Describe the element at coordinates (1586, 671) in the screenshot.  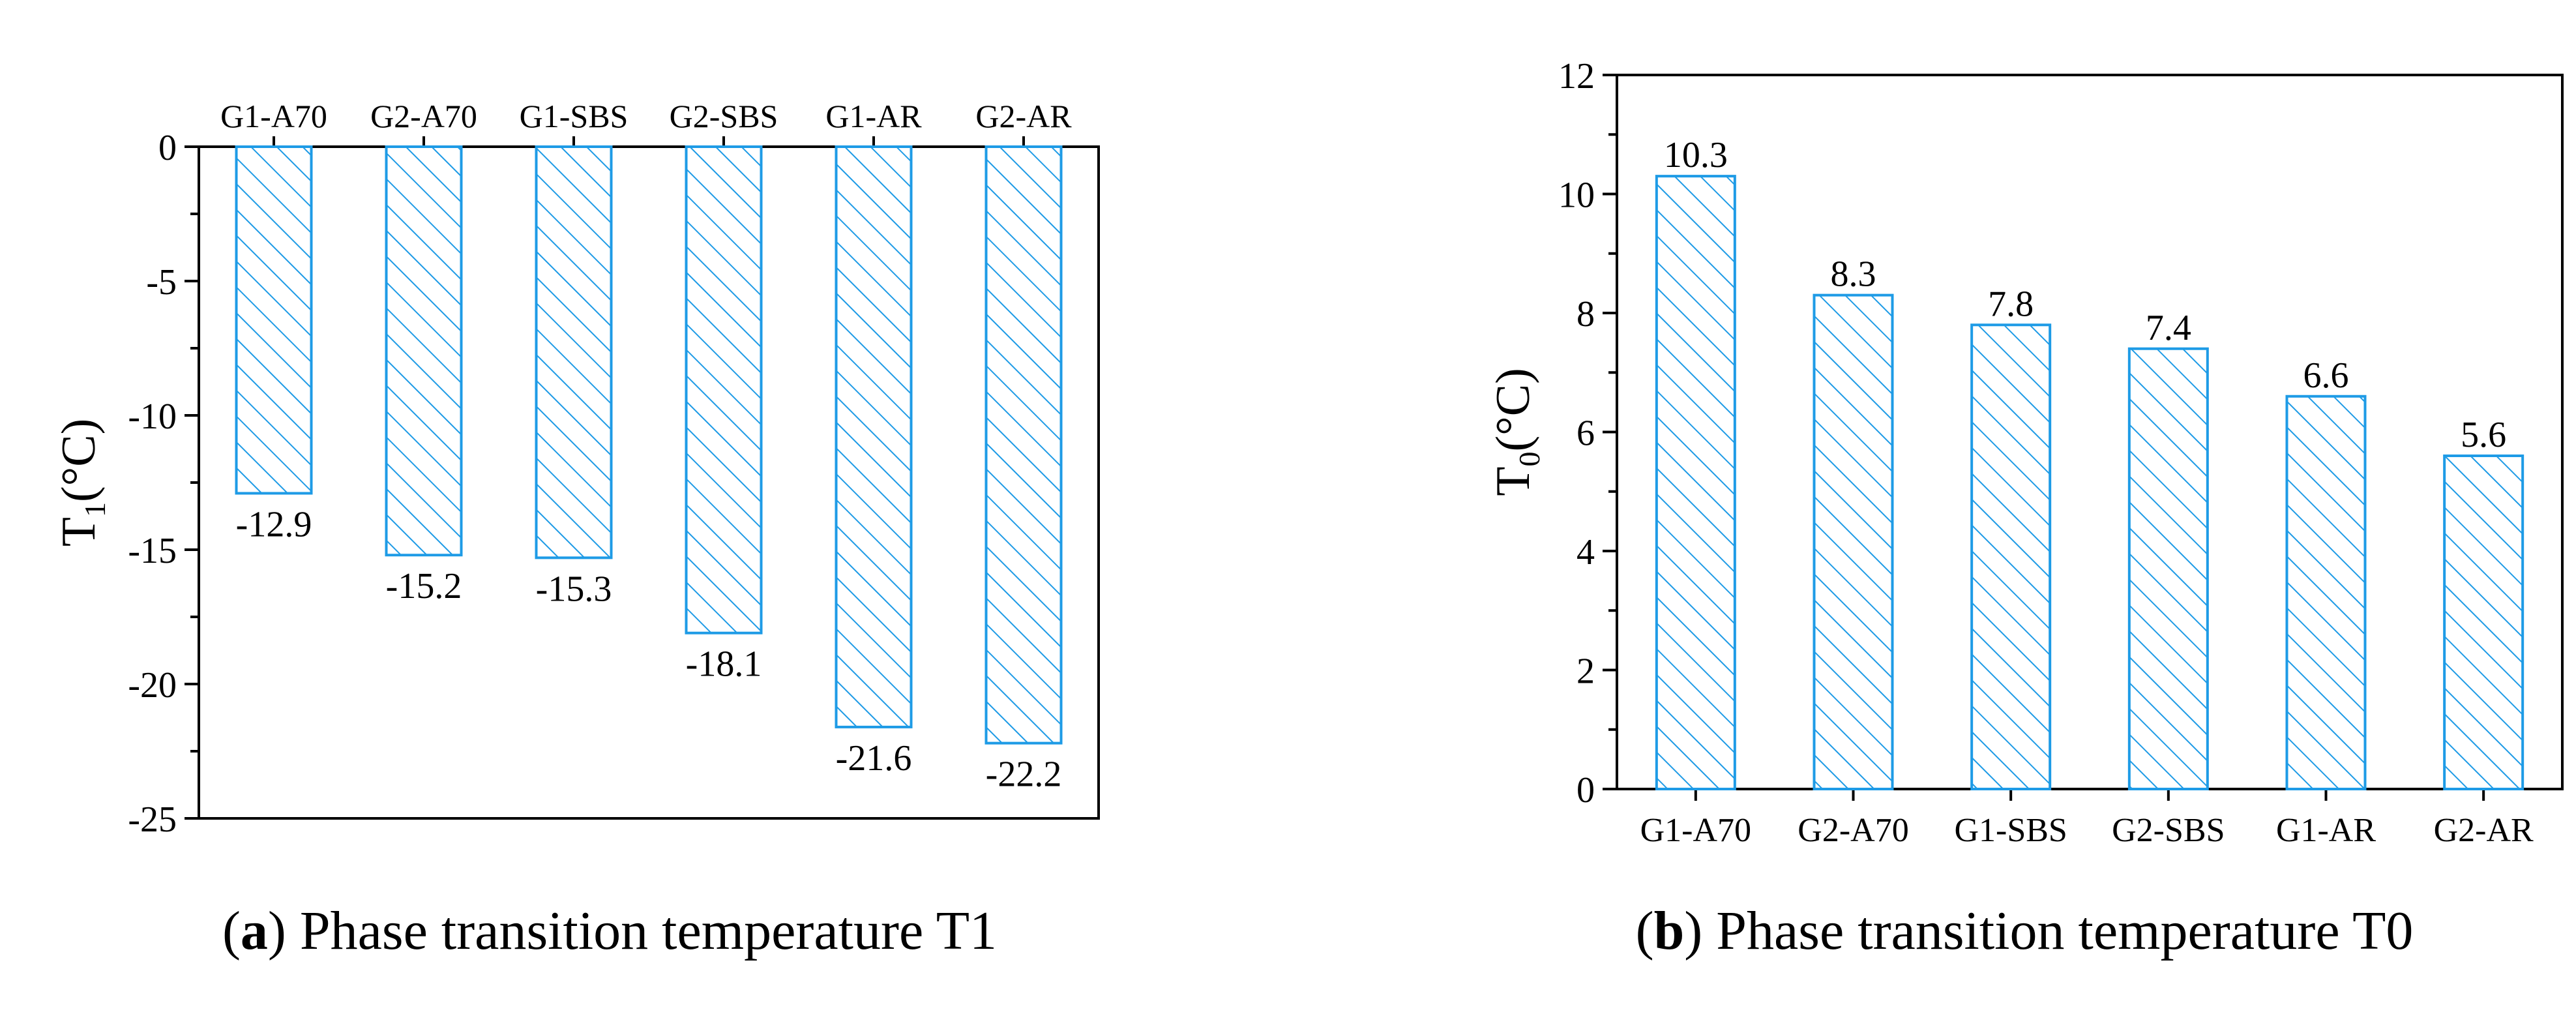
I see `y-tick-label: 2` at that location.